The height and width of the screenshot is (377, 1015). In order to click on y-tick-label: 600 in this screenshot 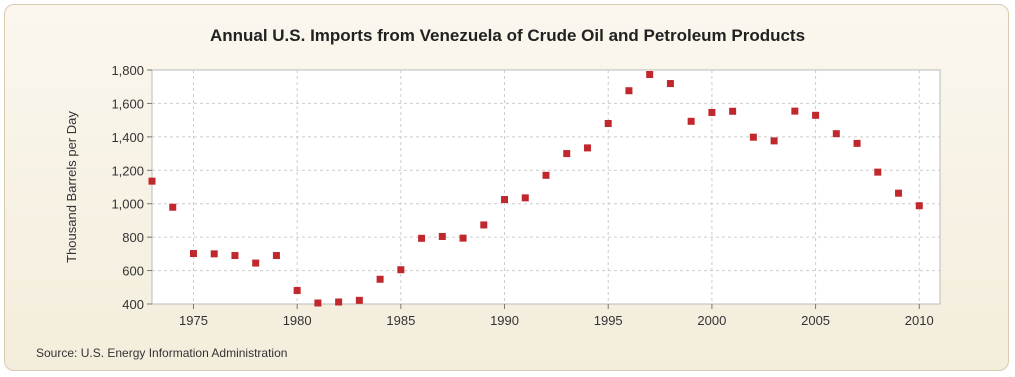, I will do `click(133, 271)`.